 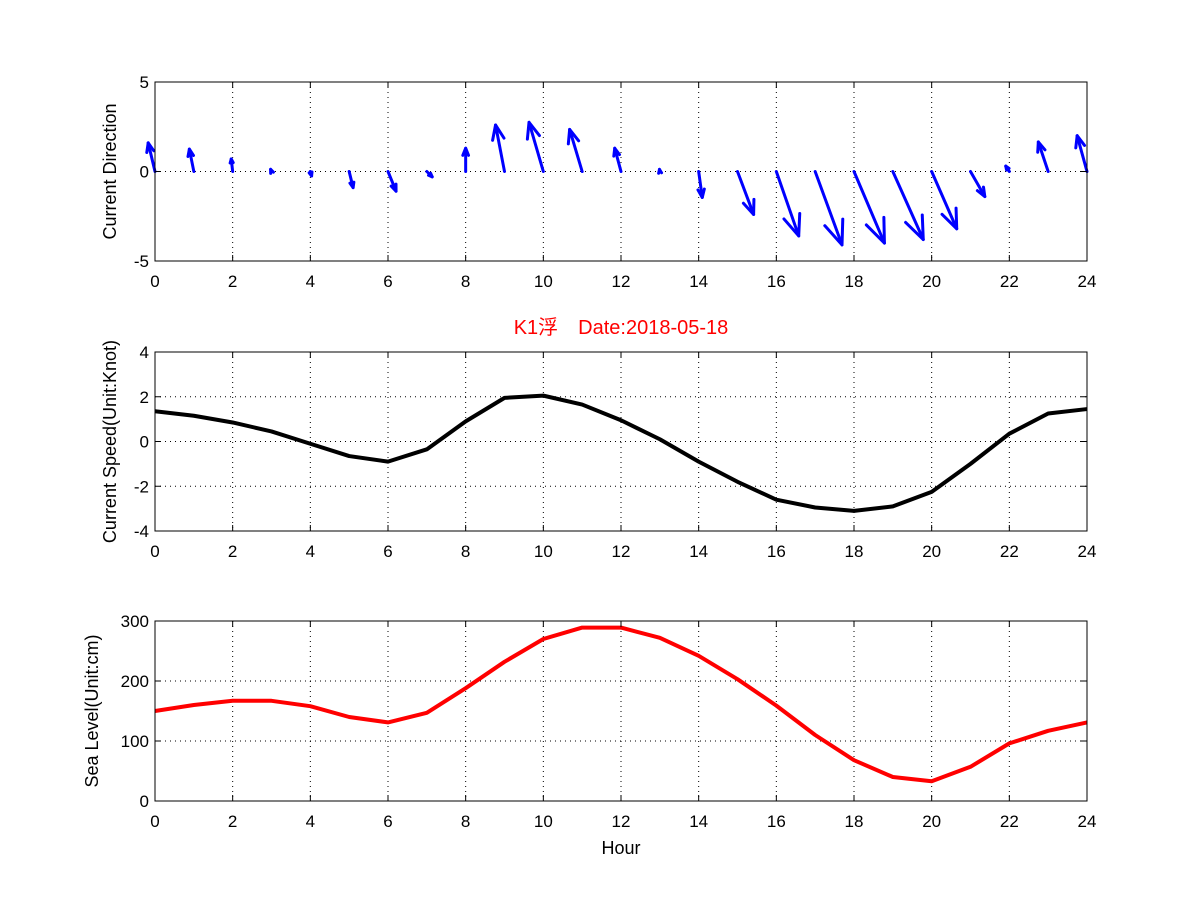 I want to click on chart-title: K1浮 Date:2018-05-18, so click(x=621, y=327).